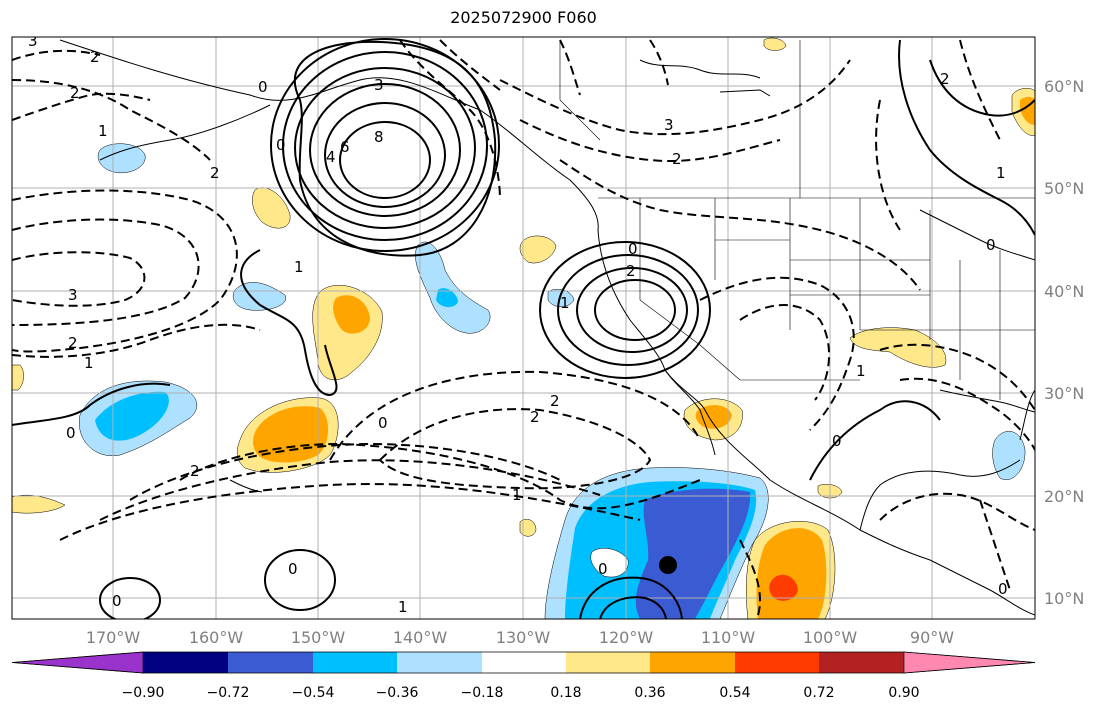 This screenshot has height=712, width=1105. What do you see at coordinates (523, 637) in the screenshot?
I see `lon-label-130w: 130°W` at bounding box center [523, 637].